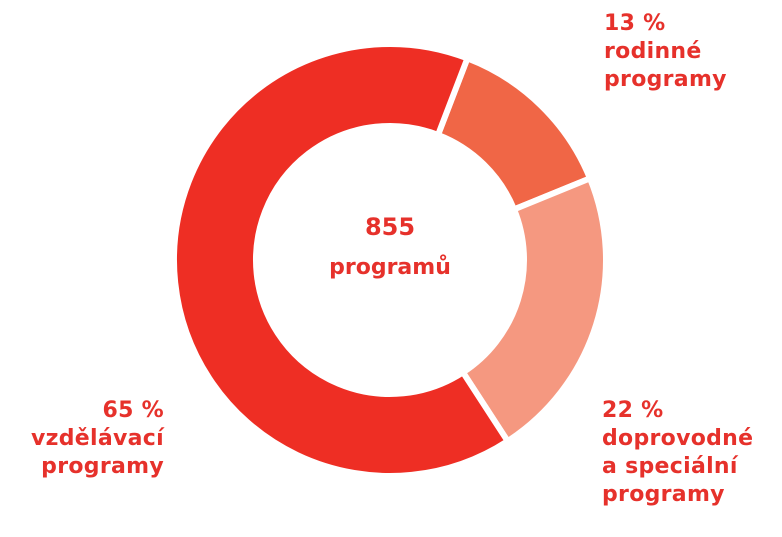 The image size is (782, 537). Describe the element at coordinates (677, 453) in the screenshot. I see `slice-label-doprovodne: 22 % doprovodné a speciální programy` at that location.